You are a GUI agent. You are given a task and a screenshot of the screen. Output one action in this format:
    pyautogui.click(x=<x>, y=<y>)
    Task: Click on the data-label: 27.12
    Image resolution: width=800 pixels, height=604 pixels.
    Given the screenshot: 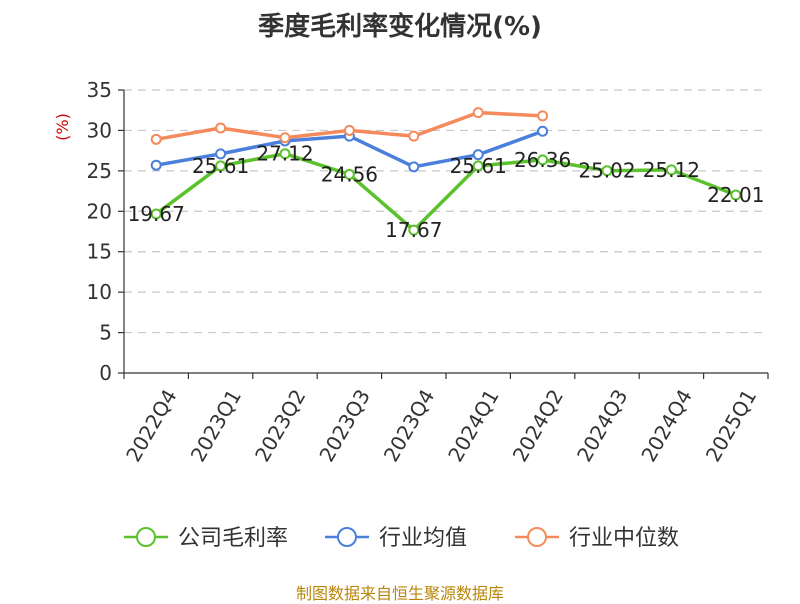 What is the action you would take?
    pyautogui.click(x=284, y=154)
    